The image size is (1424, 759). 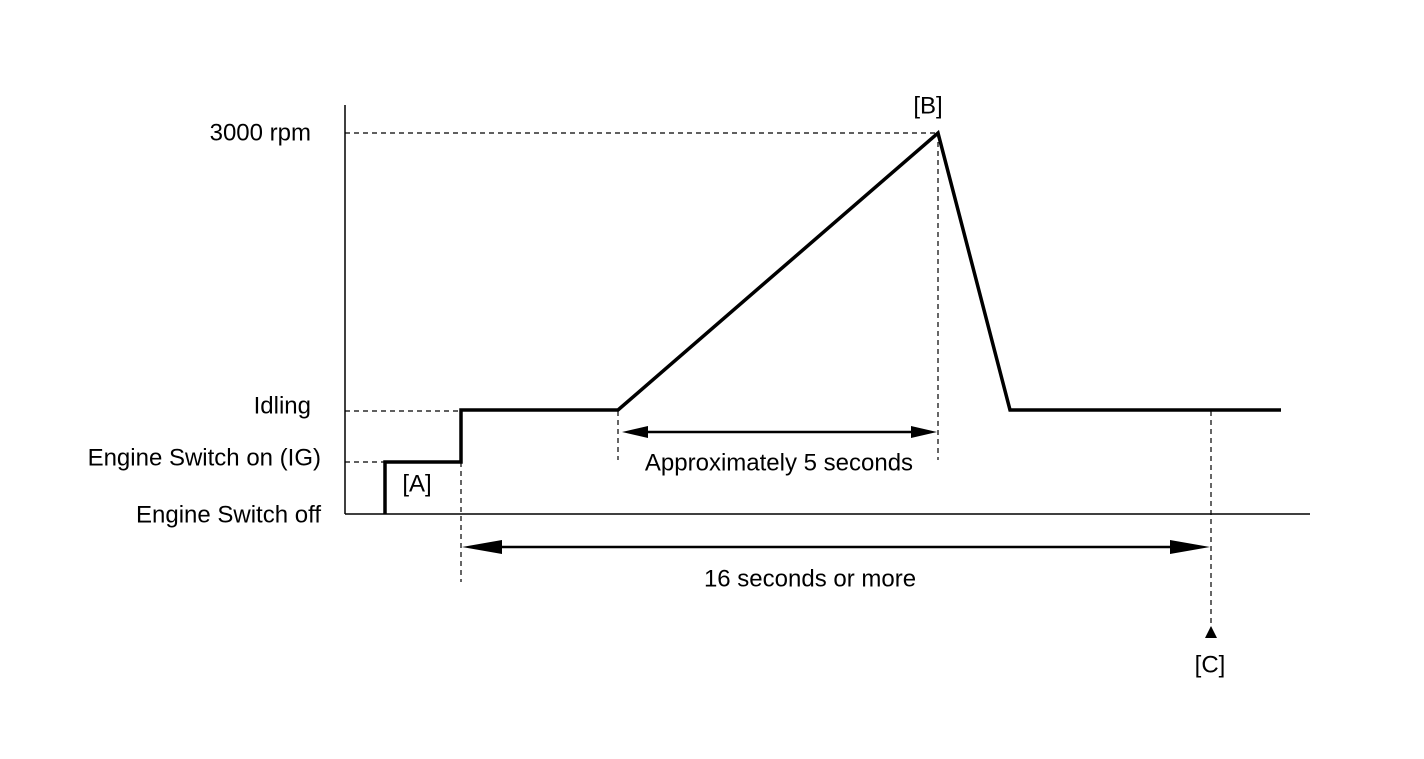 I want to click on marker-label: [A], so click(x=416, y=483).